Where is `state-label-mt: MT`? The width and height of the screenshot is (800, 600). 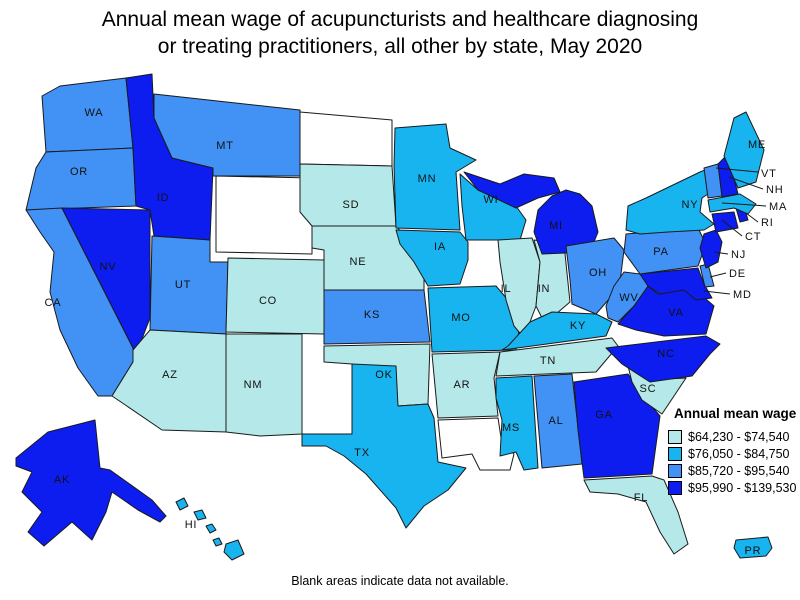 state-label-mt: MT is located at coordinates (224, 146).